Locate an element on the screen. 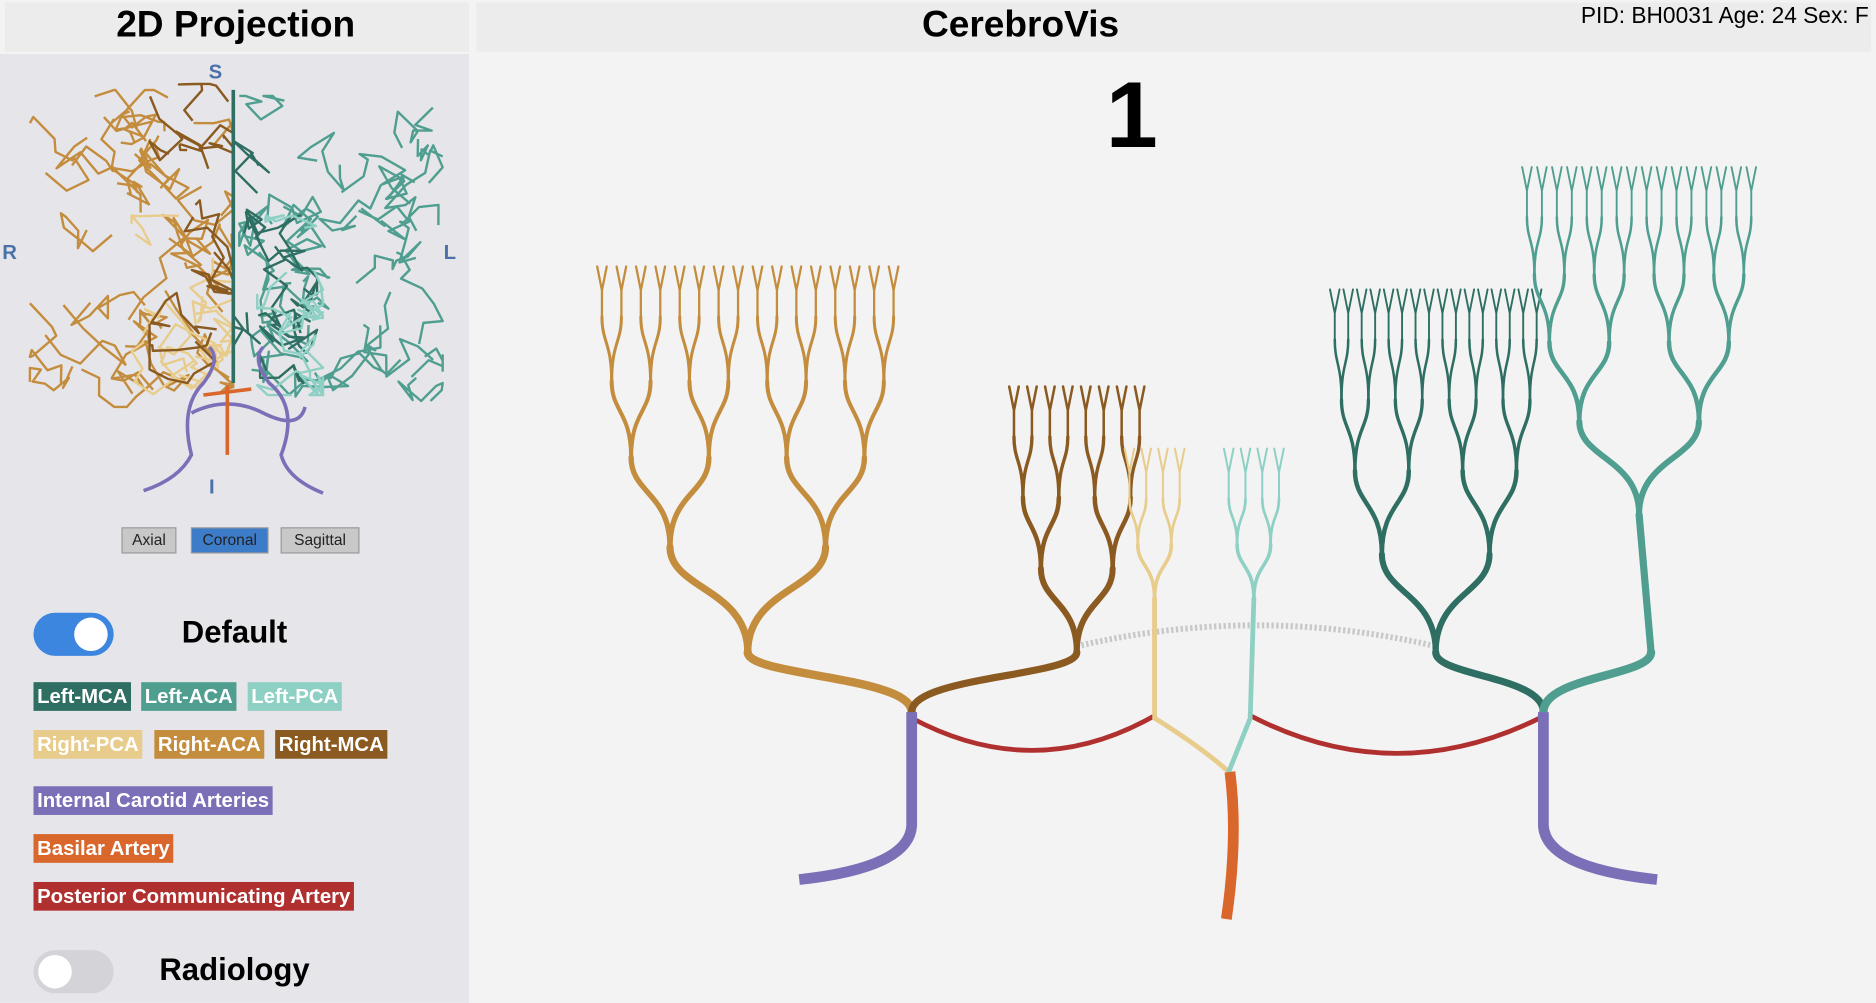  view-button: Coronal is located at coordinates (229, 540).